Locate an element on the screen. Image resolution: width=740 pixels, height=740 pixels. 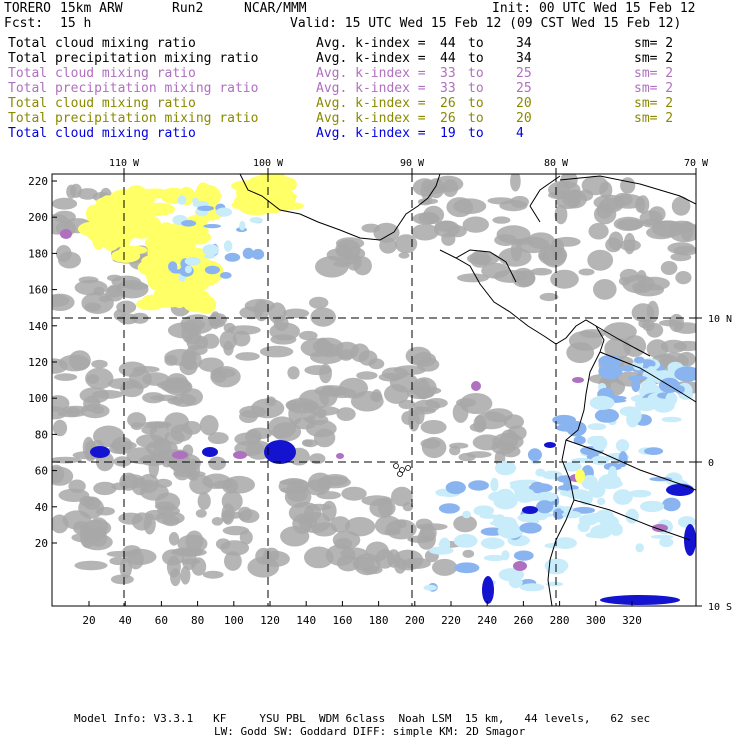
legend-field: Total precipitation mixing ratio is located at coordinates (133, 58).